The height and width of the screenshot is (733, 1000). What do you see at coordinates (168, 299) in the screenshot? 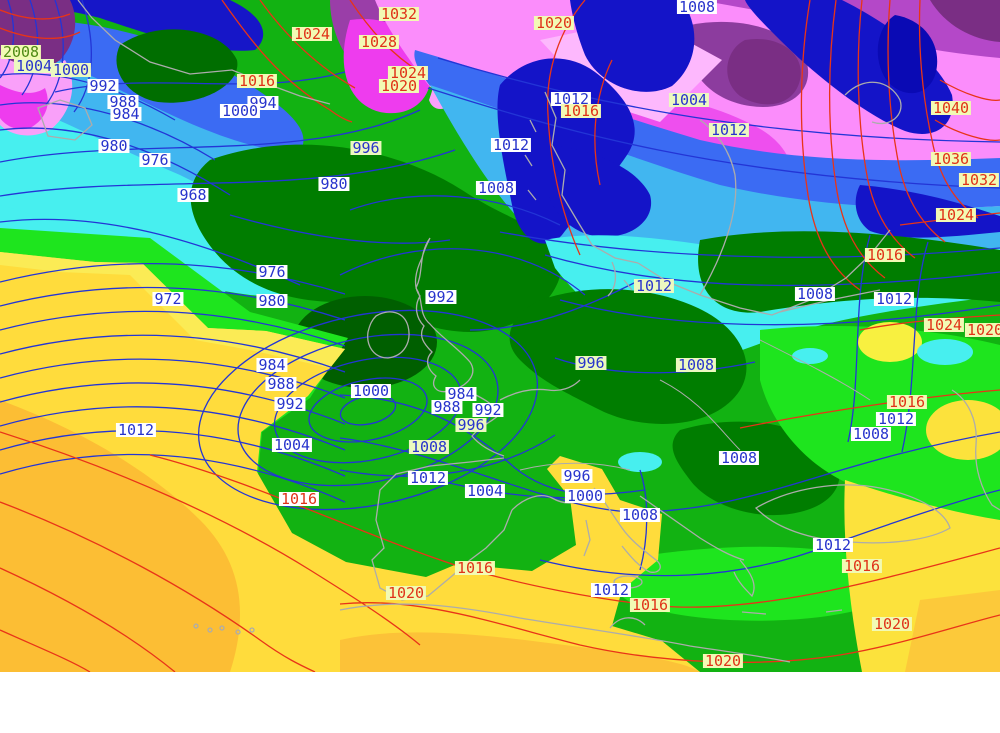
I see `pressure-label-972: 972` at bounding box center [168, 299].